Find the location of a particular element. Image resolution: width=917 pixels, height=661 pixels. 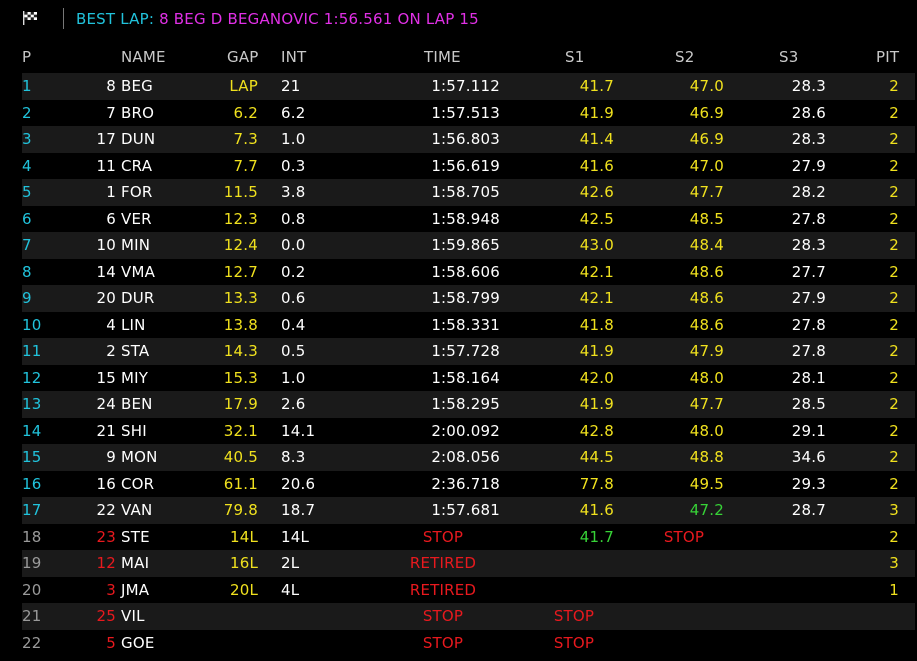

driver-name-cell: VIL is located at coordinates (133, 616).